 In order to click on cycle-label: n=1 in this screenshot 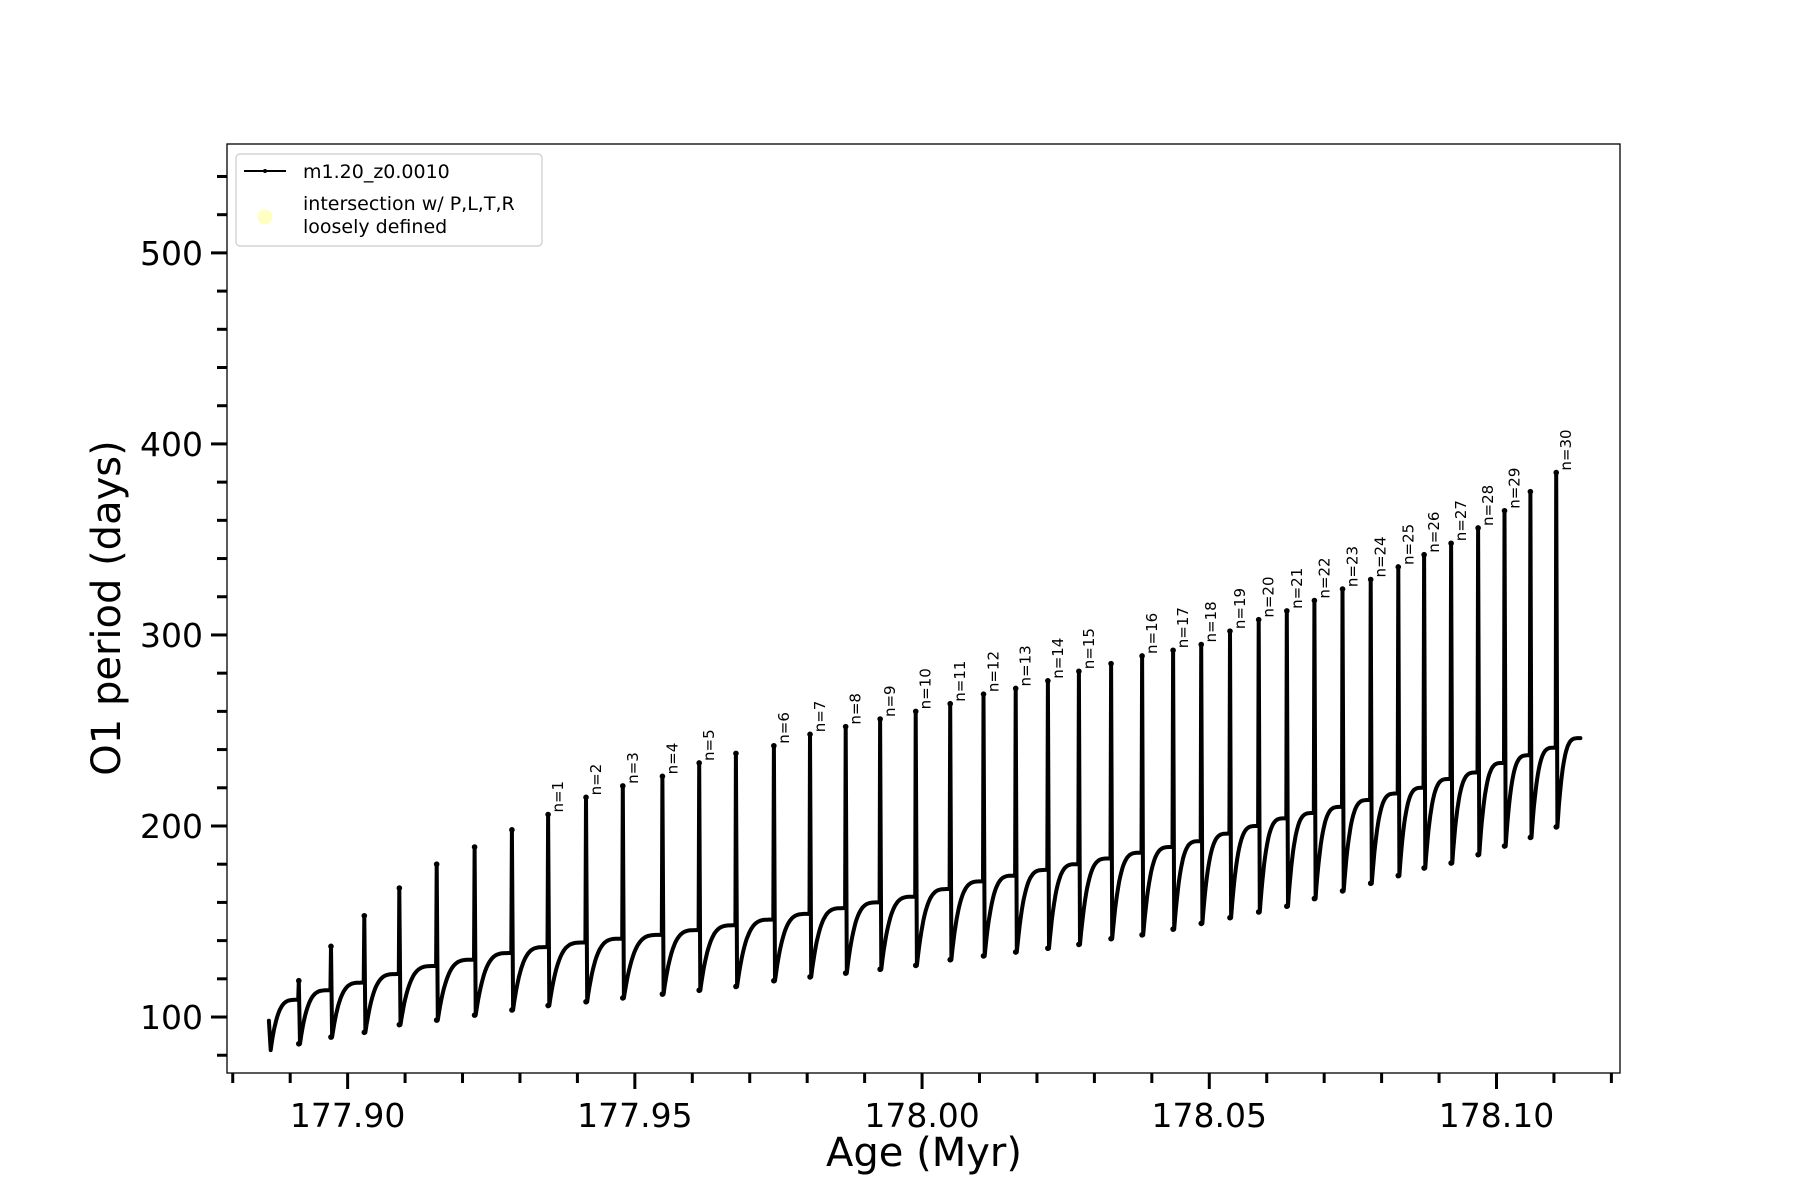, I will do `click(558, 797)`.